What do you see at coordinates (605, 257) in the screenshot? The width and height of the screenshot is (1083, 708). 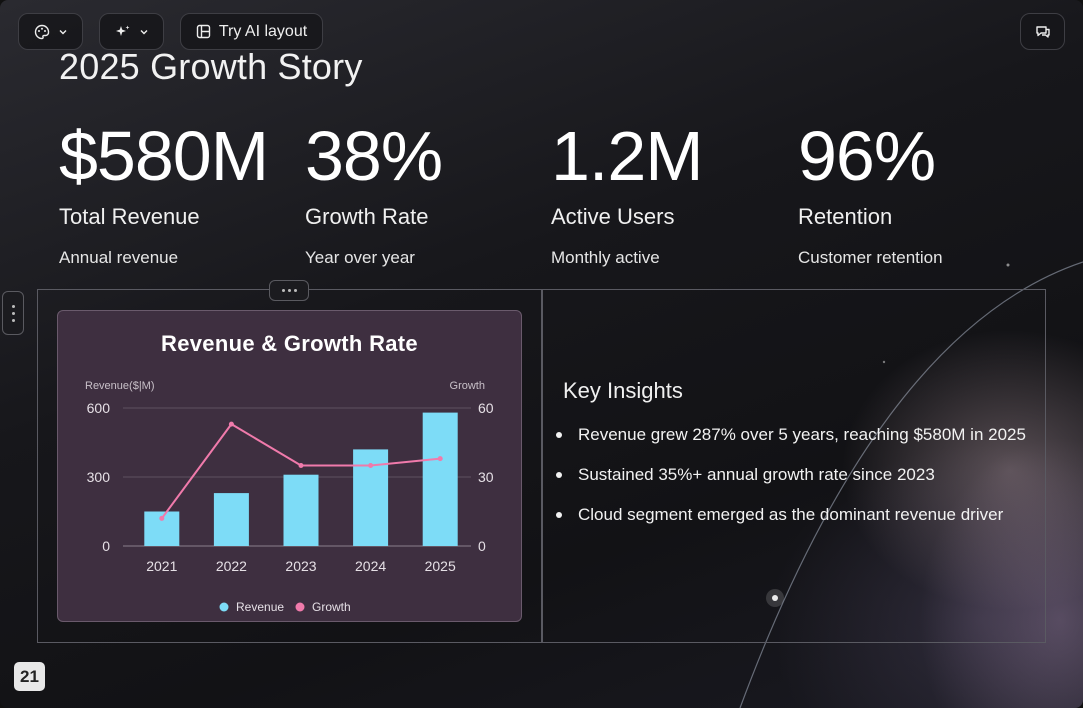 I see `stat-description: Monthly active` at bounding box center [605, 257].